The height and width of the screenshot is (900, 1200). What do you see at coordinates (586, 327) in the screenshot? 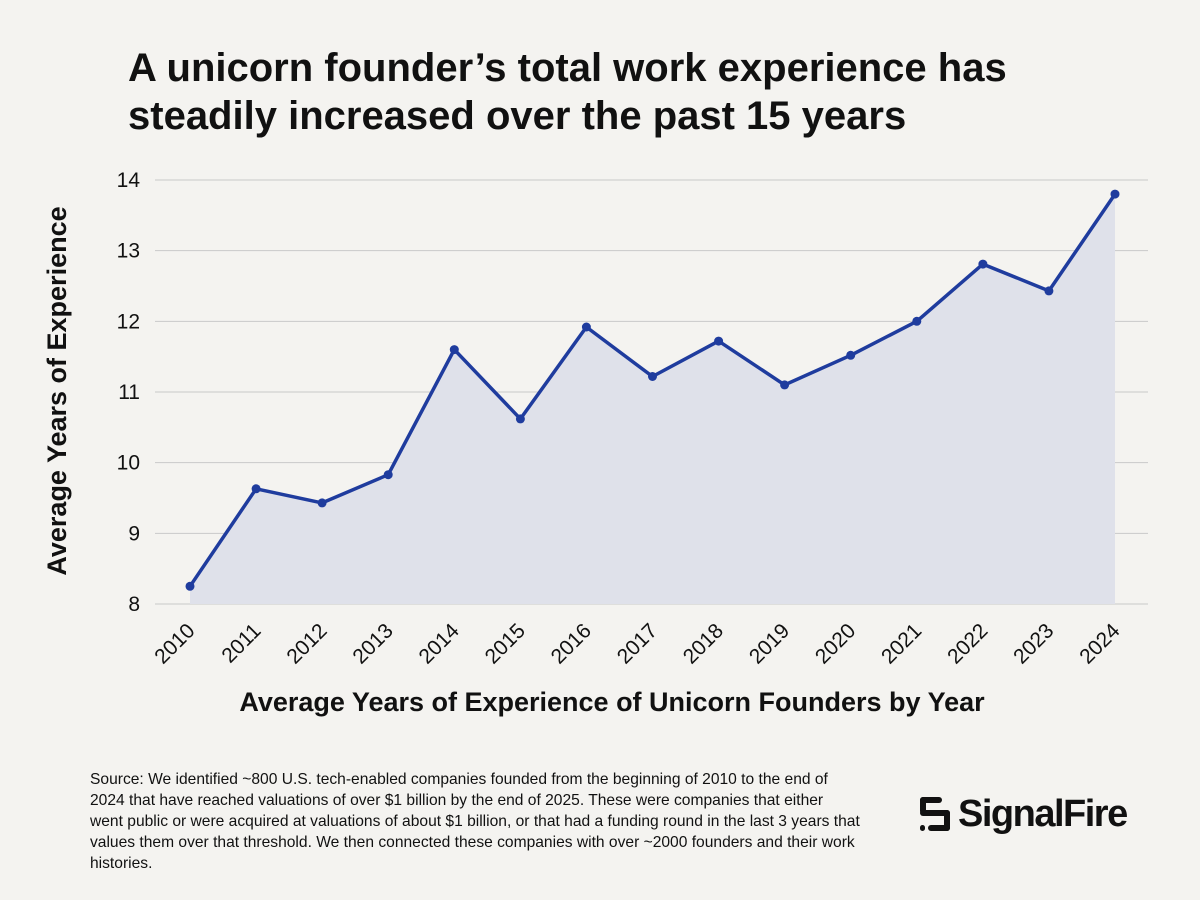
I see `data-point-2016` at bounding box center [586, 327].